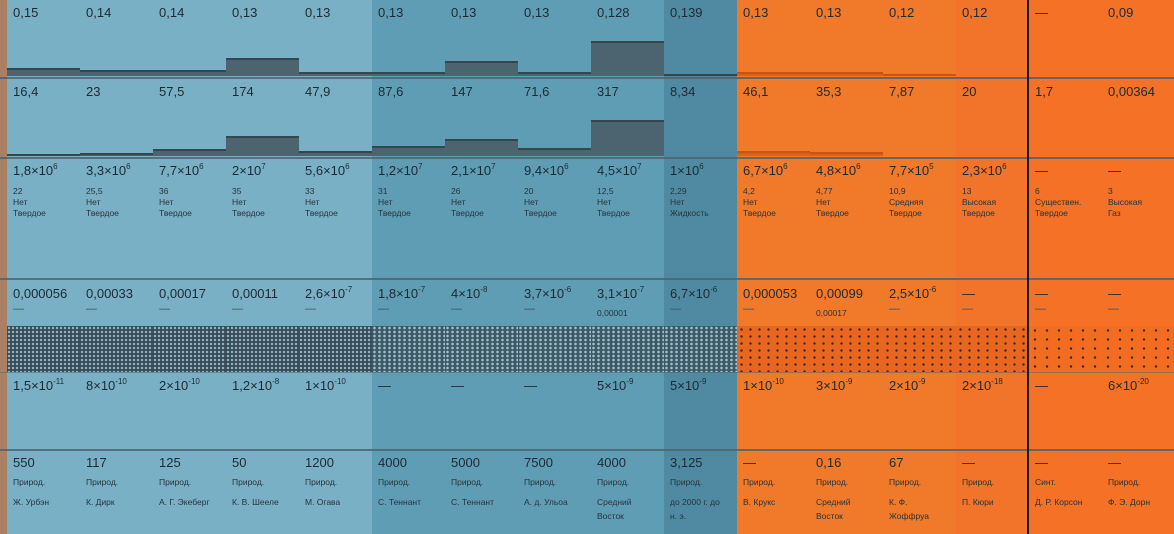  What do you see at coordinates (493, 166) in the screenshot?
I see `row3-value-exponent: 7` at bounding box center [493, 166].